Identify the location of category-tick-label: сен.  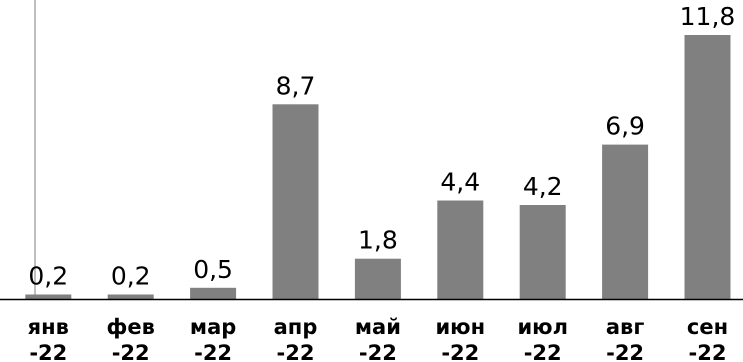
(707, 327).